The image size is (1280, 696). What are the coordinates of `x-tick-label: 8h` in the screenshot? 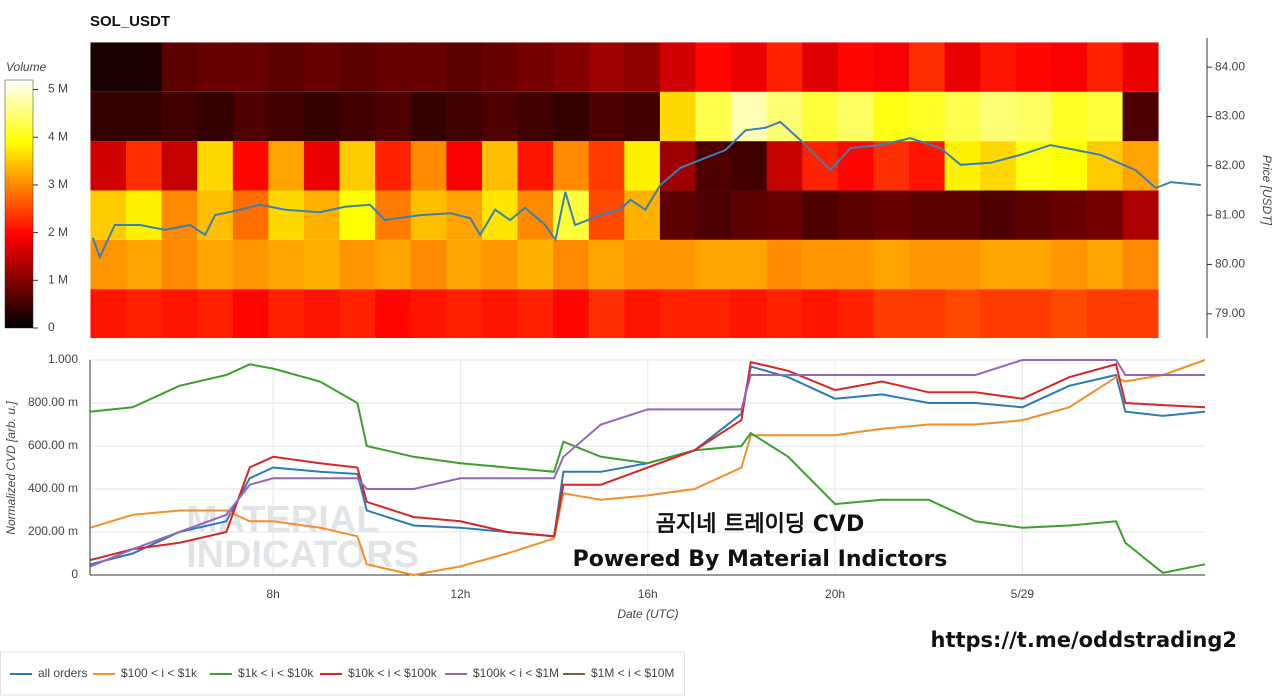 It's located at (272, 594).